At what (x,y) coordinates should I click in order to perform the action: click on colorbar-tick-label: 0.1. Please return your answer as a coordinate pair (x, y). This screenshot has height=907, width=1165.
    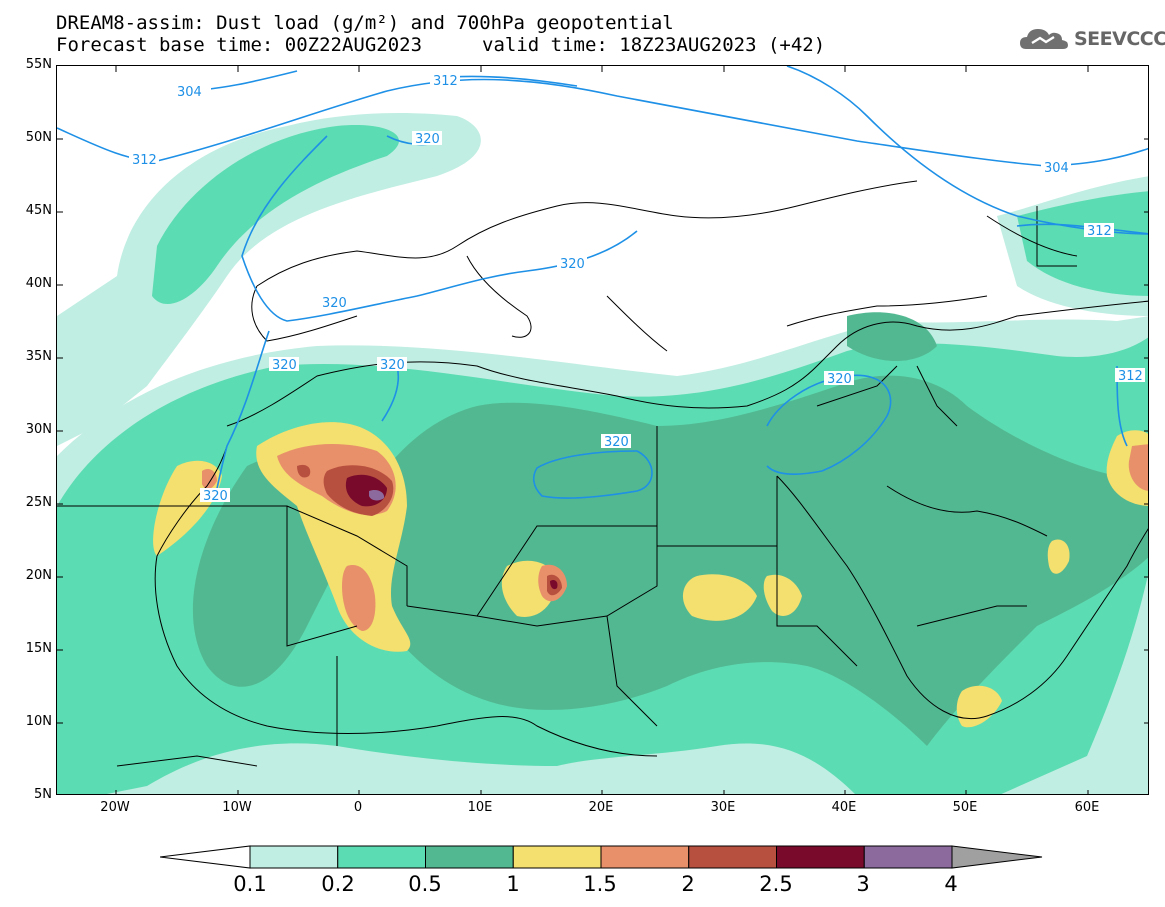
    Looking at the image, I should click on (250, 884).